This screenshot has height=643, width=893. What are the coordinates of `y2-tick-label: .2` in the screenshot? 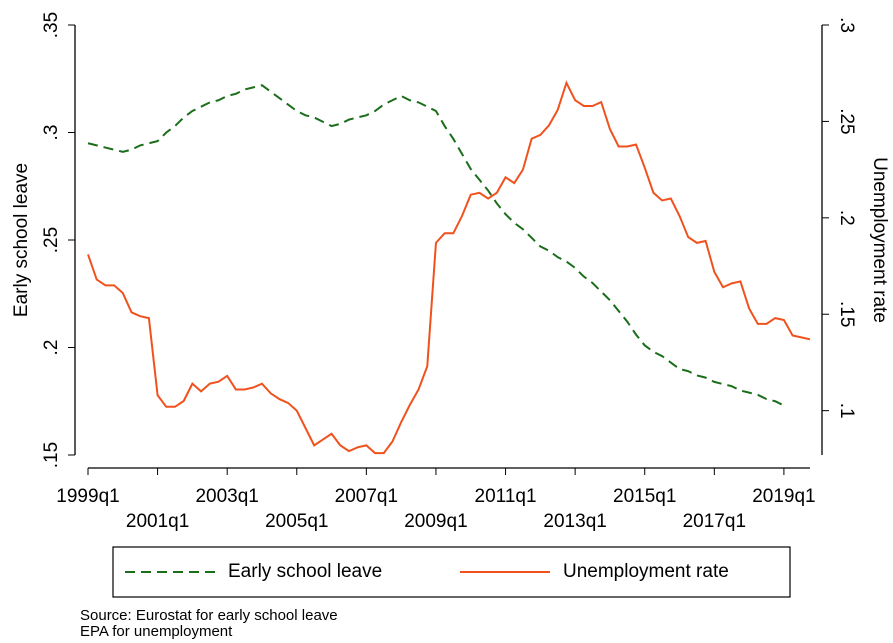 It's located at (846, 218).